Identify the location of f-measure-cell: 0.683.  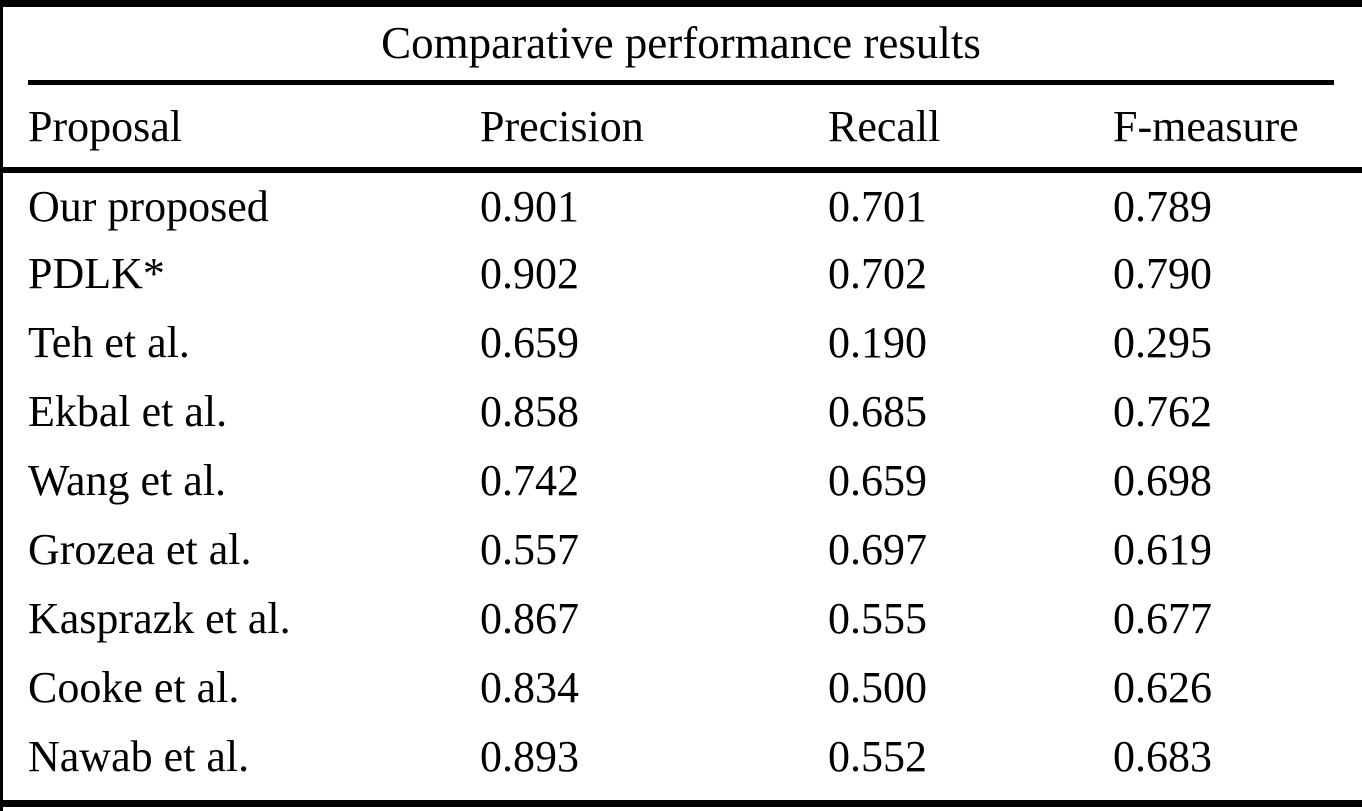
(1162, 756).